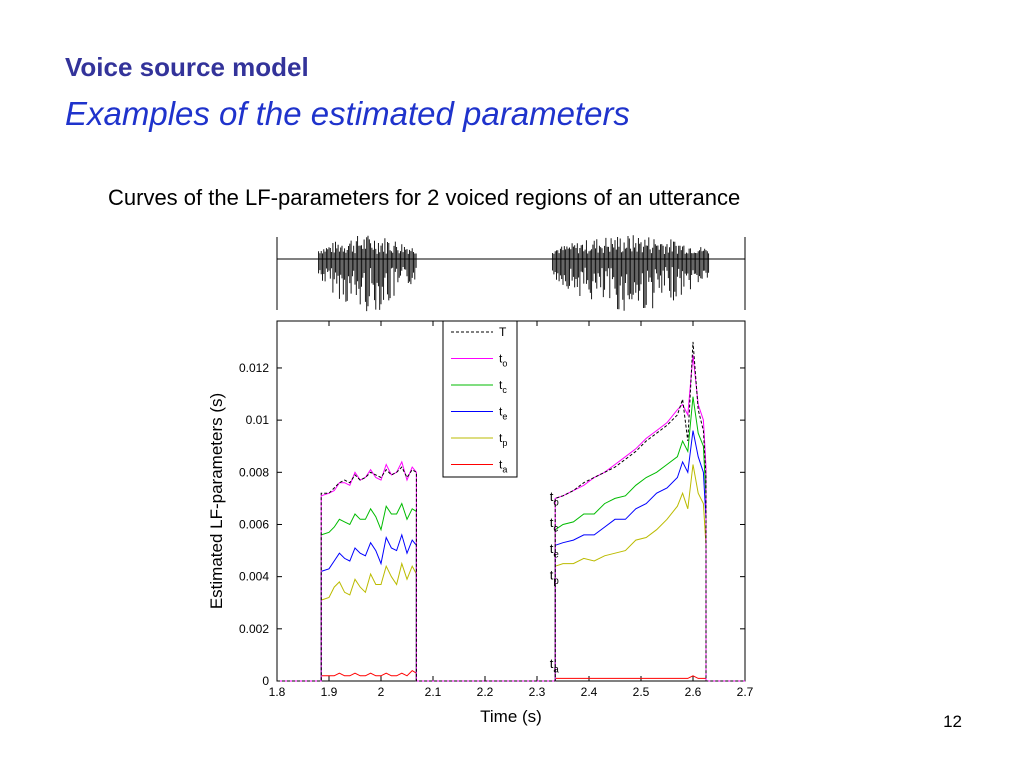 The width and height of the screenshot is (1024, 768). I want to click on x-tick-label: 2.1, so click(433, 692).